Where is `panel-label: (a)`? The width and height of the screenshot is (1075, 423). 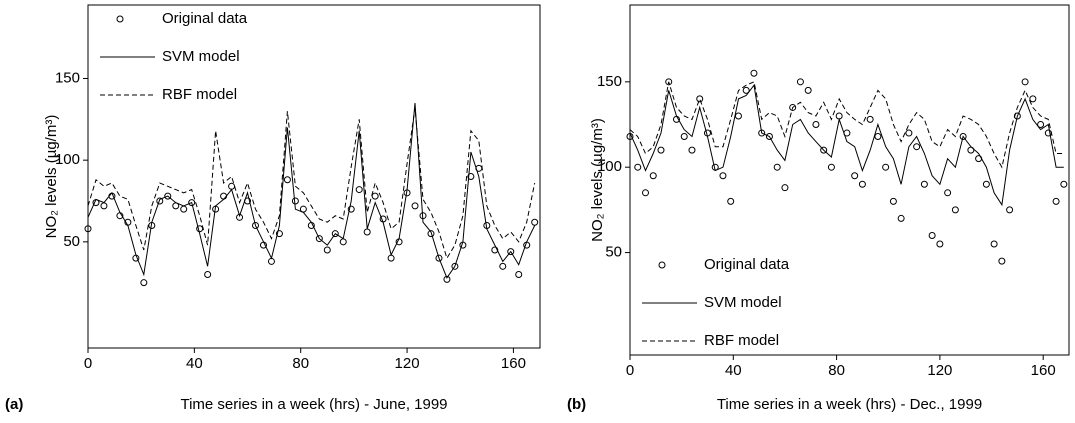 panel-label: (a) is located at coordinates (14, 404).